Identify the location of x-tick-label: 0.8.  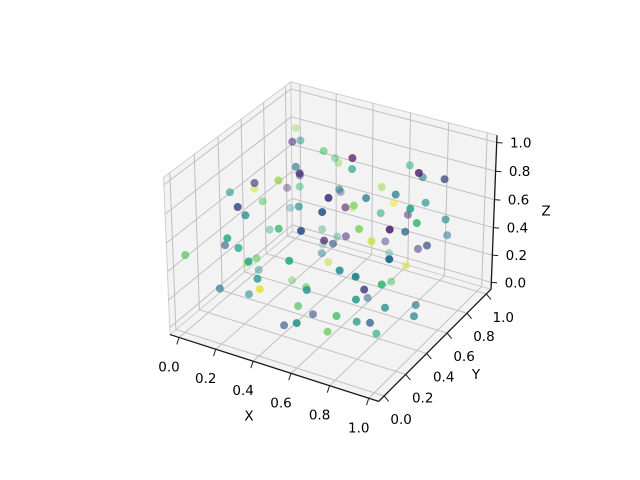
(319, 416).